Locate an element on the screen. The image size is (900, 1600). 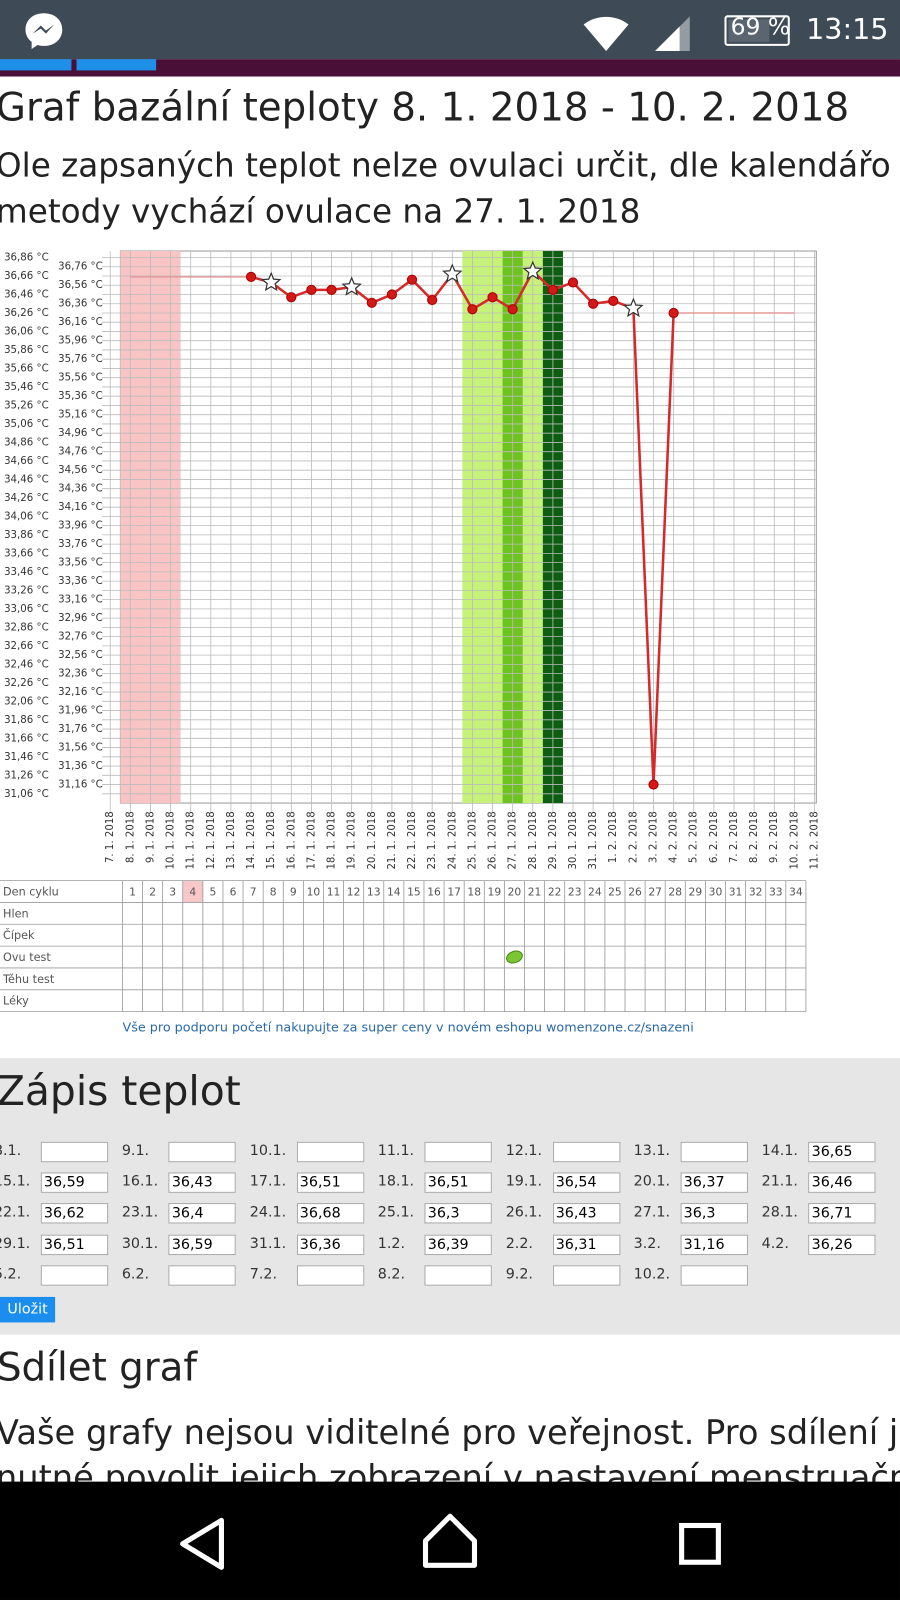
temperature-input: 36,54 is located at coordinates (586, 1183).